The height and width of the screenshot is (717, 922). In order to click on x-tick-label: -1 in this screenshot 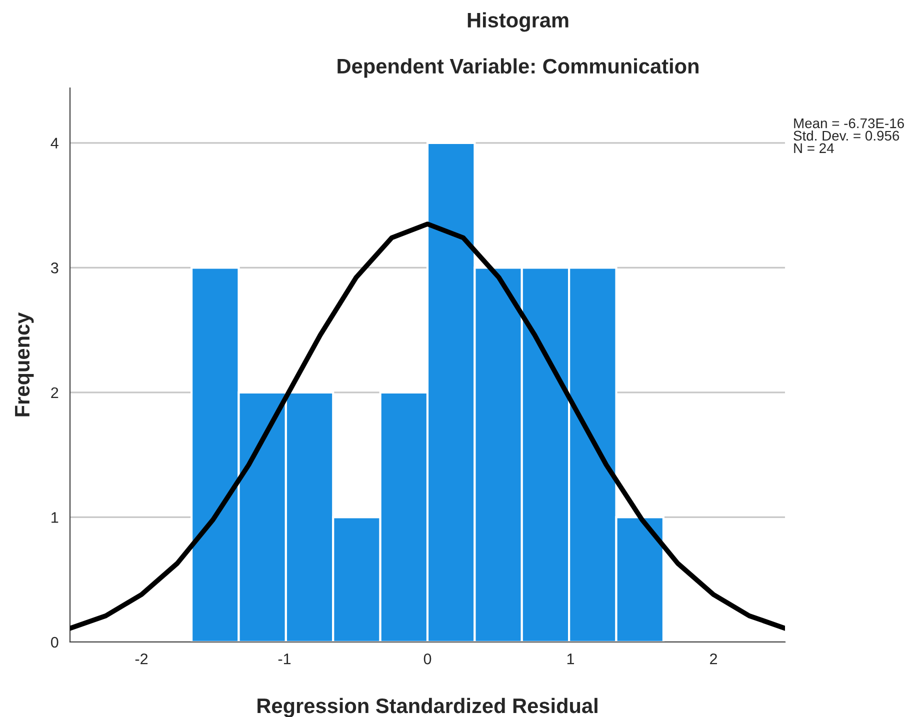, I will do `click(284, 659)`.